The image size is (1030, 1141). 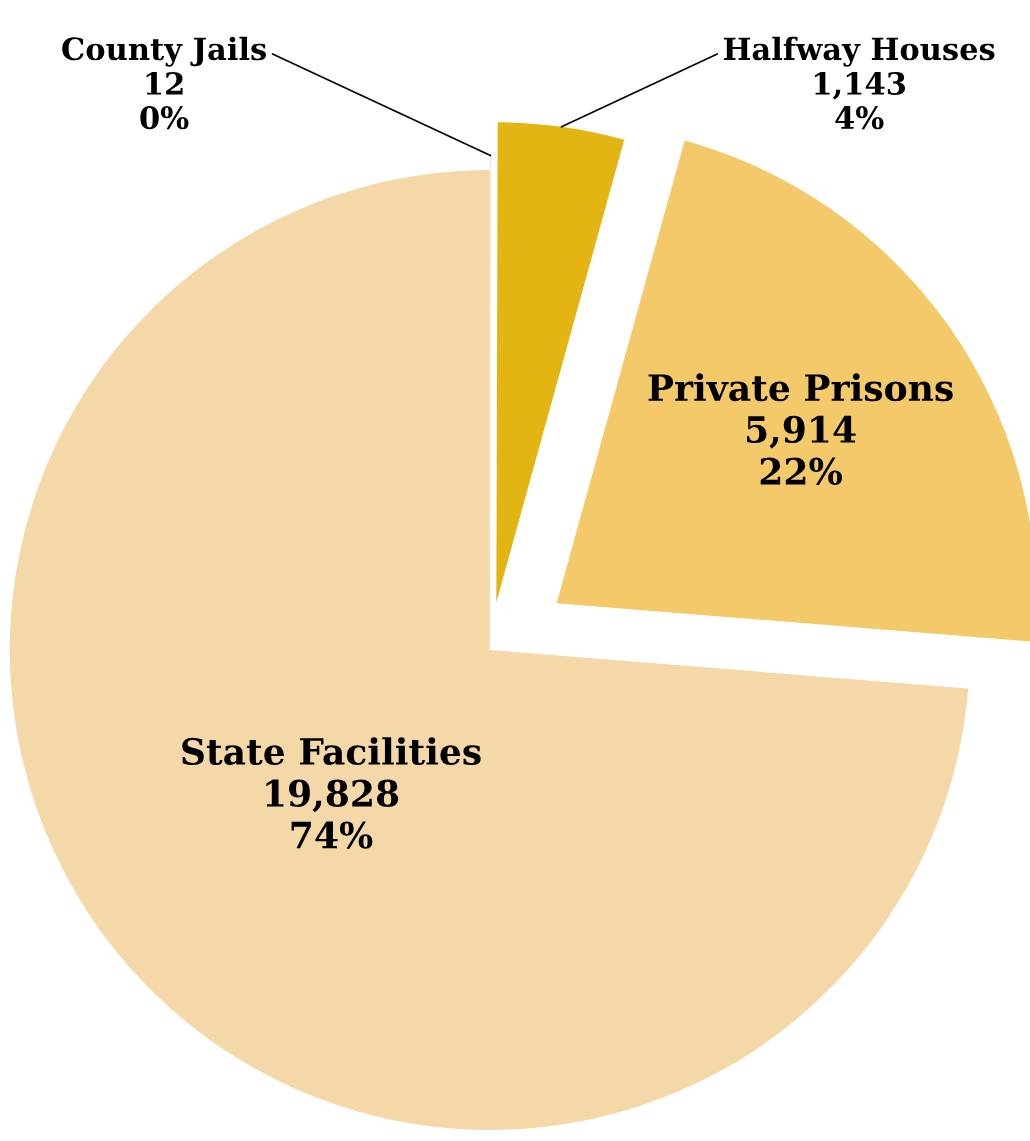 I want to click on data-label: 12 0%, so click(x=164, y=100).